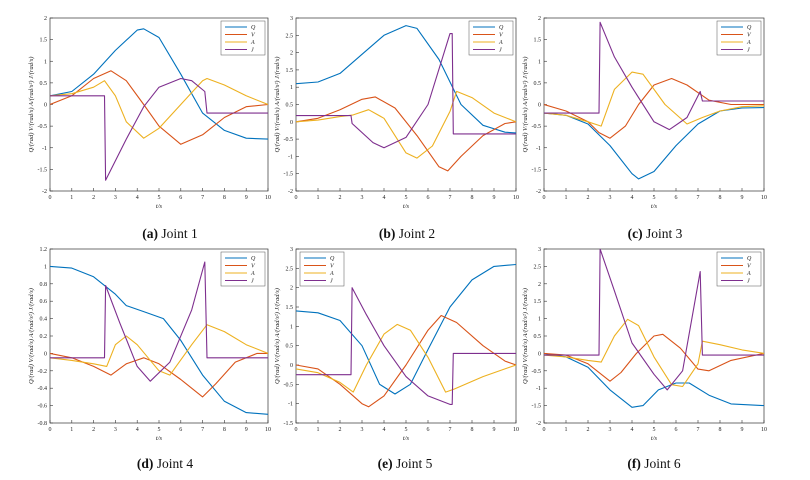 This screenshot has height=480, width=810. I want to click on y-tick-label: -0.4, so click(43, 389).